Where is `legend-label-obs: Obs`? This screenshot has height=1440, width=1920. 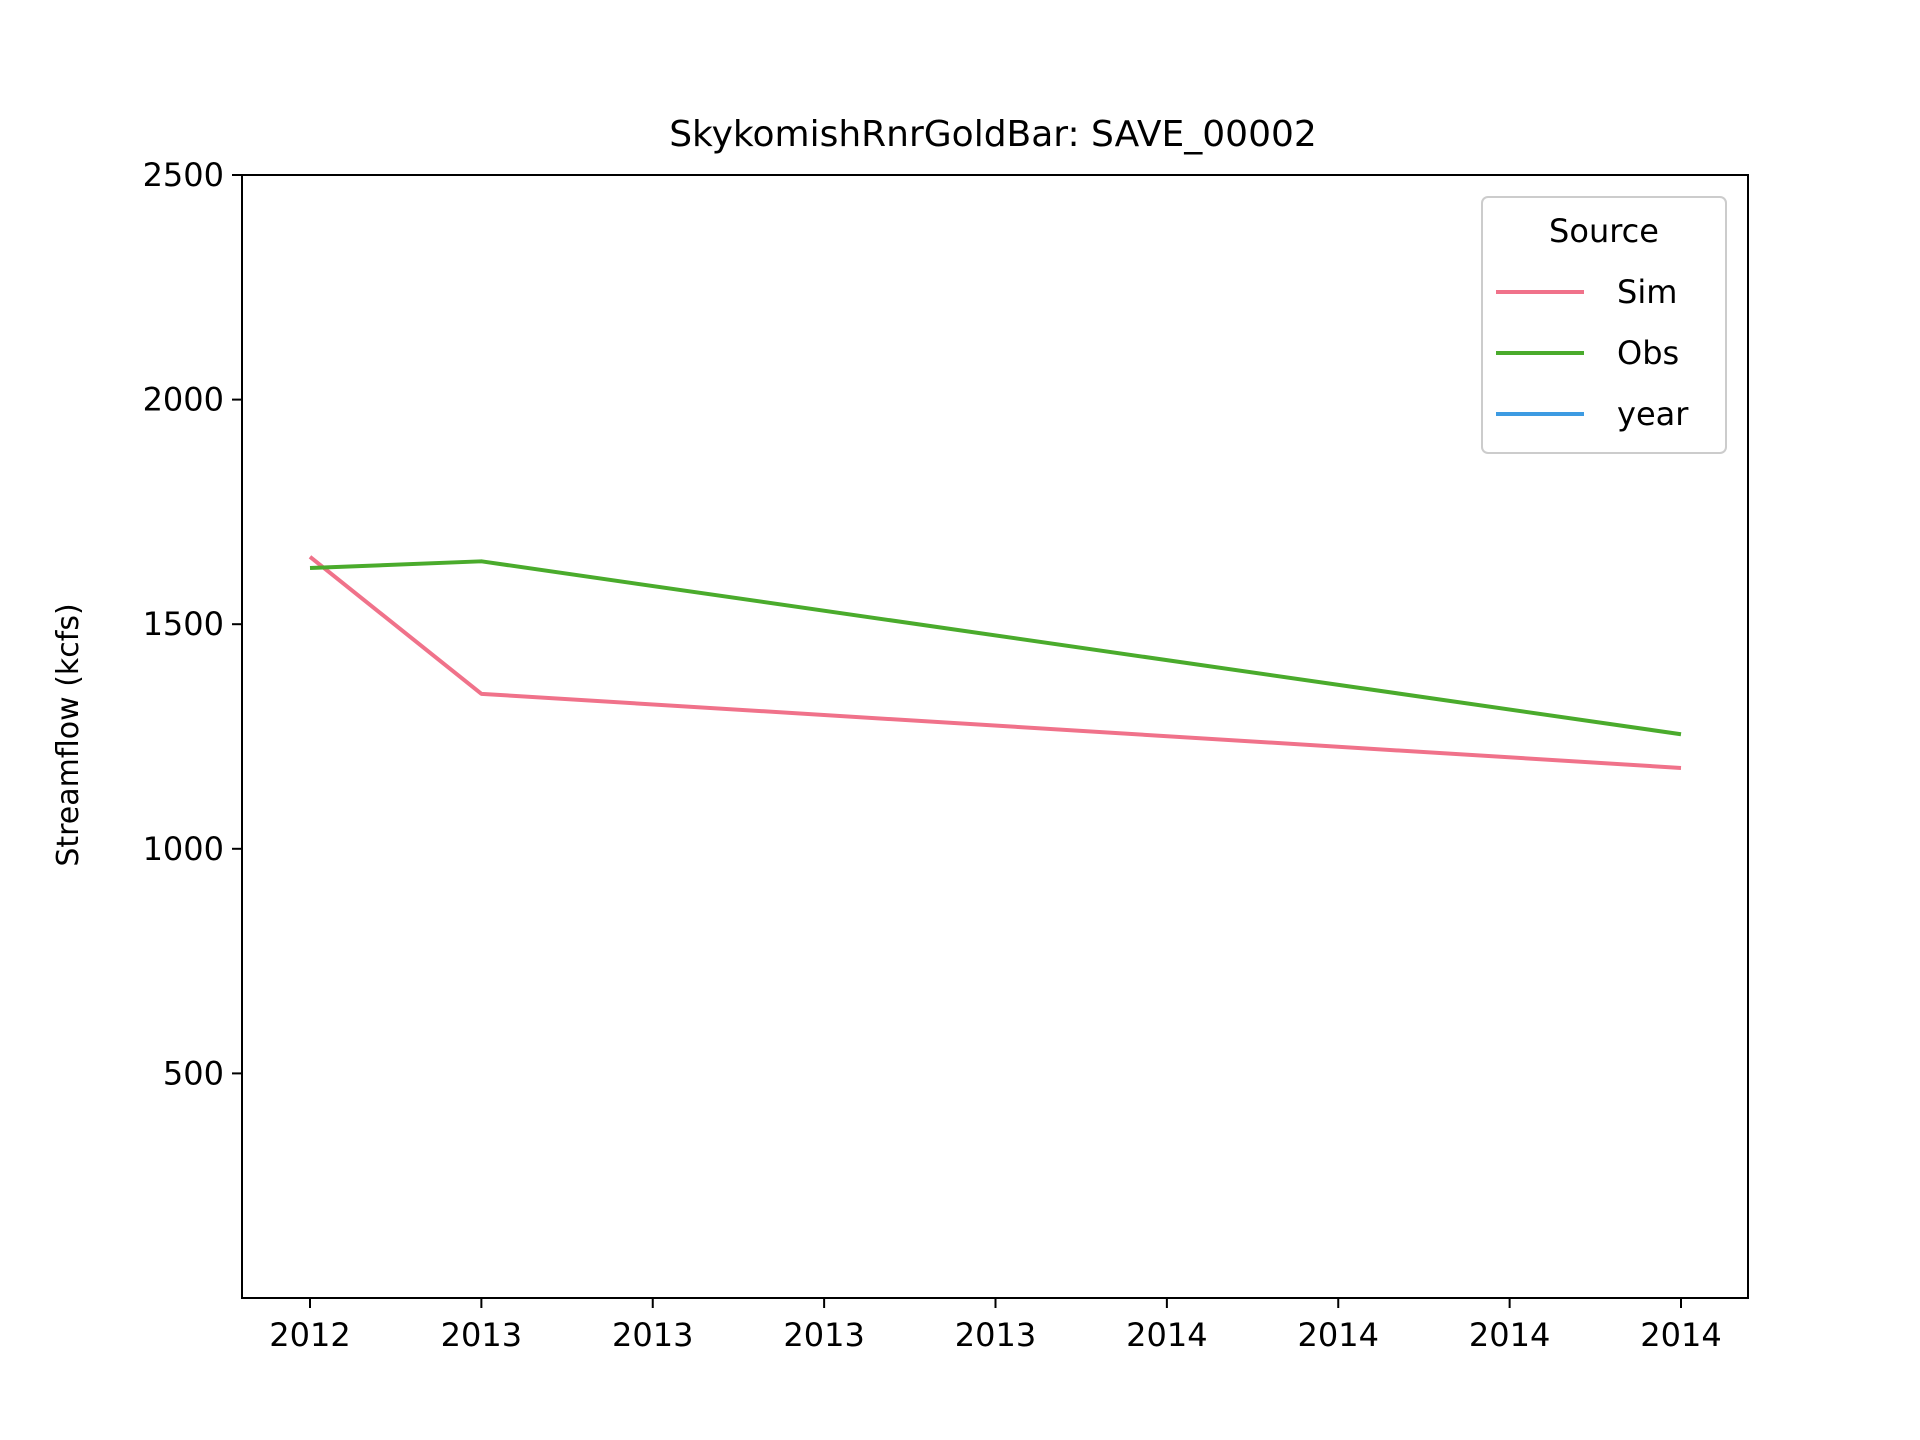 legend-label-obs: Obs is located at coordinates (1648, 353).